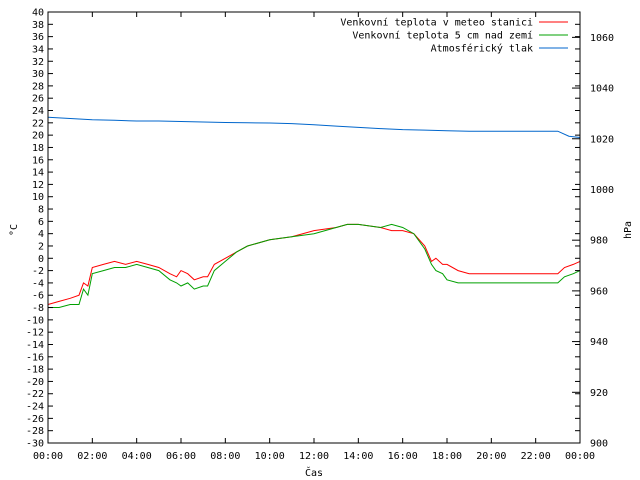 The image size is (640, 480). What do you see at coordinates (447, 456) in the screenshot?
I see `x-tick-label: 18:00` at bounding box center [447, 456].